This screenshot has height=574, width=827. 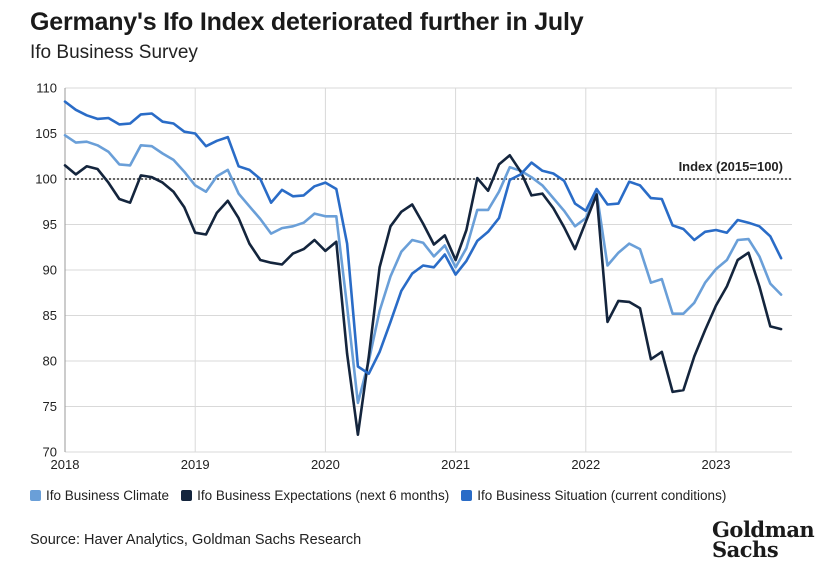 What do you see at coordinates (455, 464) in the screenshot?
I see `x-tick-label: 2021` at bounding box center [455, 464].